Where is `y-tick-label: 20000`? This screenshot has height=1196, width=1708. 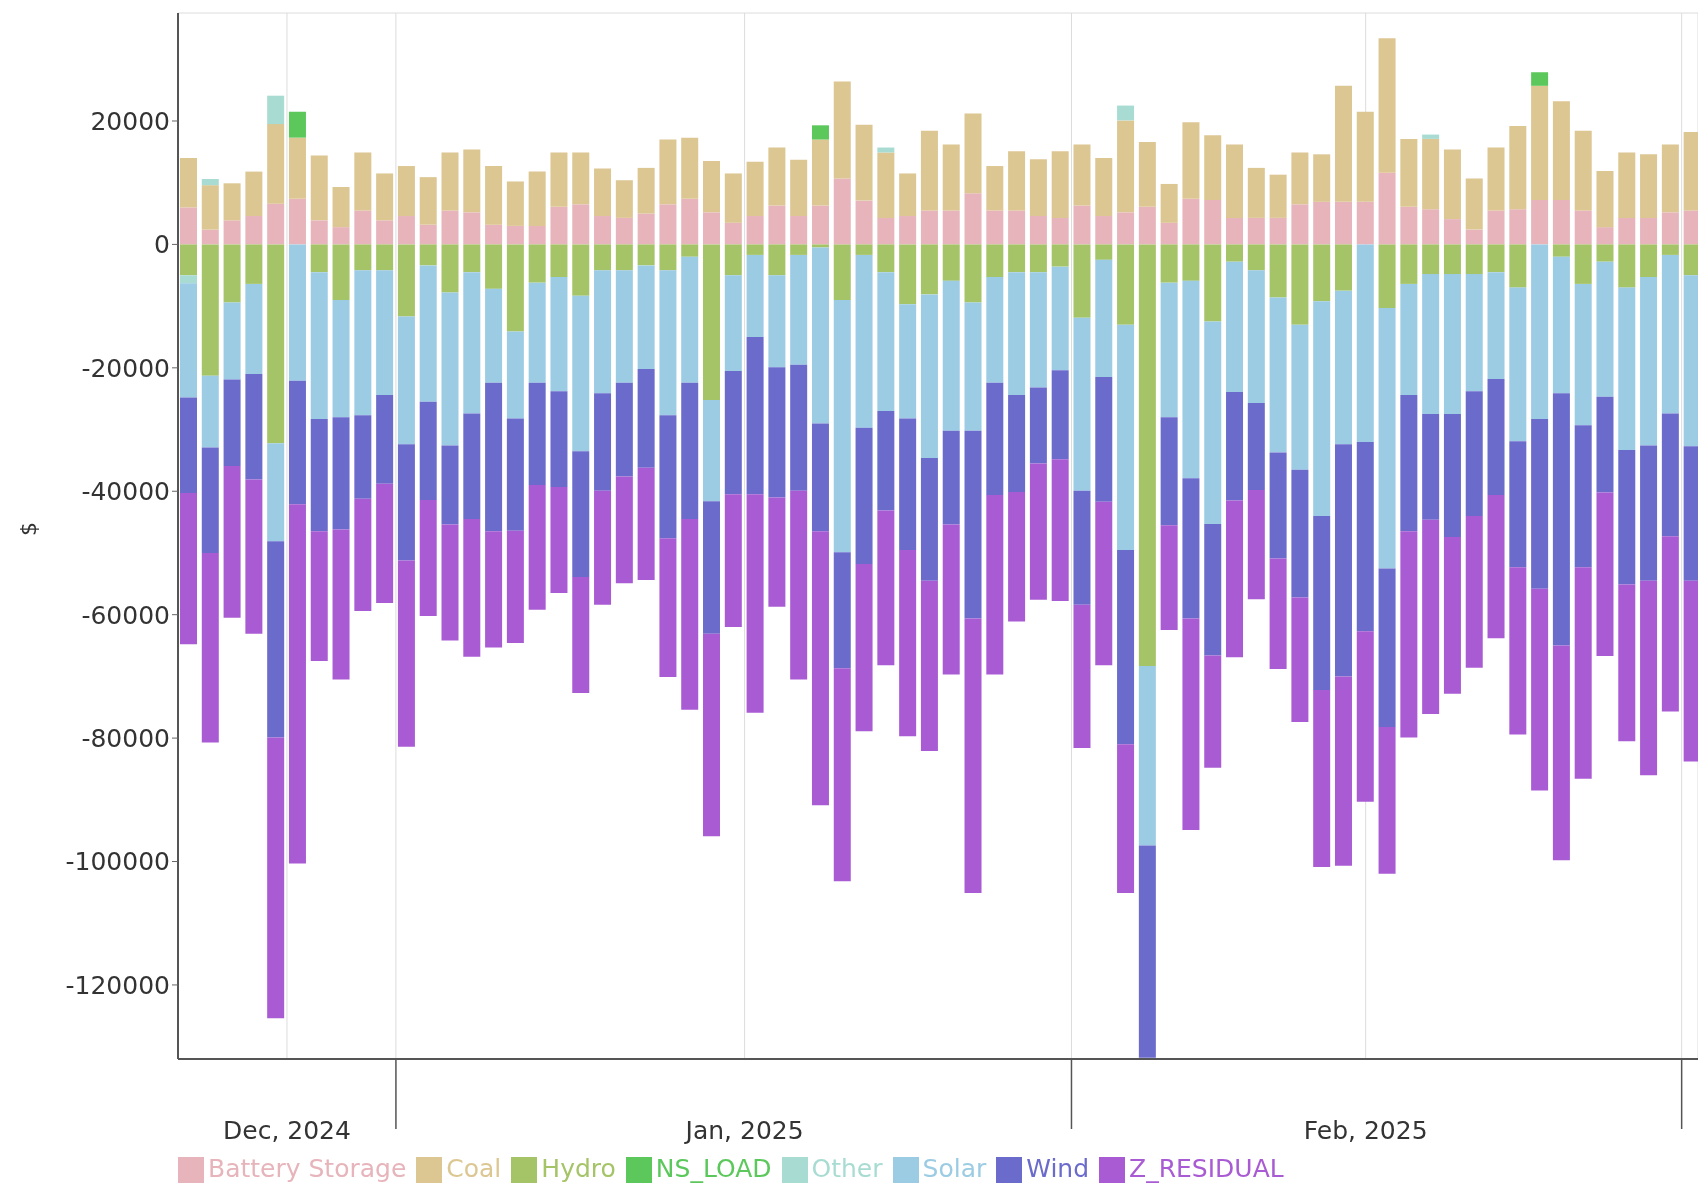
y-tick-label: 20000 is located at coordinates (130, 121).